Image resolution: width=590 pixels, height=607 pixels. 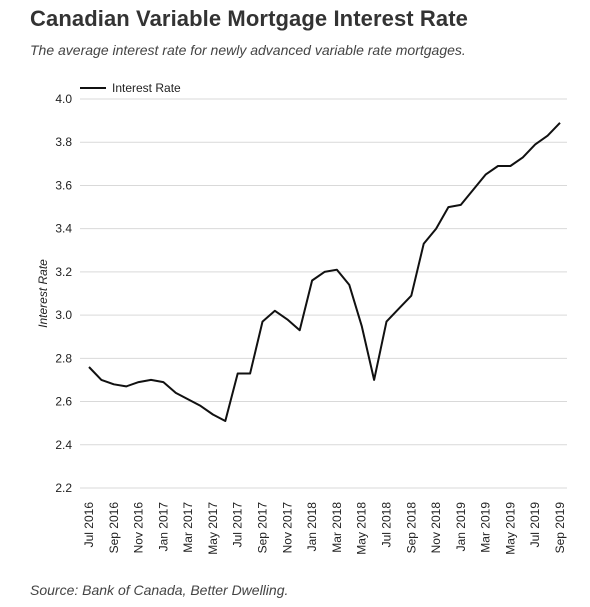 What do you see at coordinates (63, 315) in the screenshot?
I see `y-tick-label: 3.0` at bounding box center [63, 315].